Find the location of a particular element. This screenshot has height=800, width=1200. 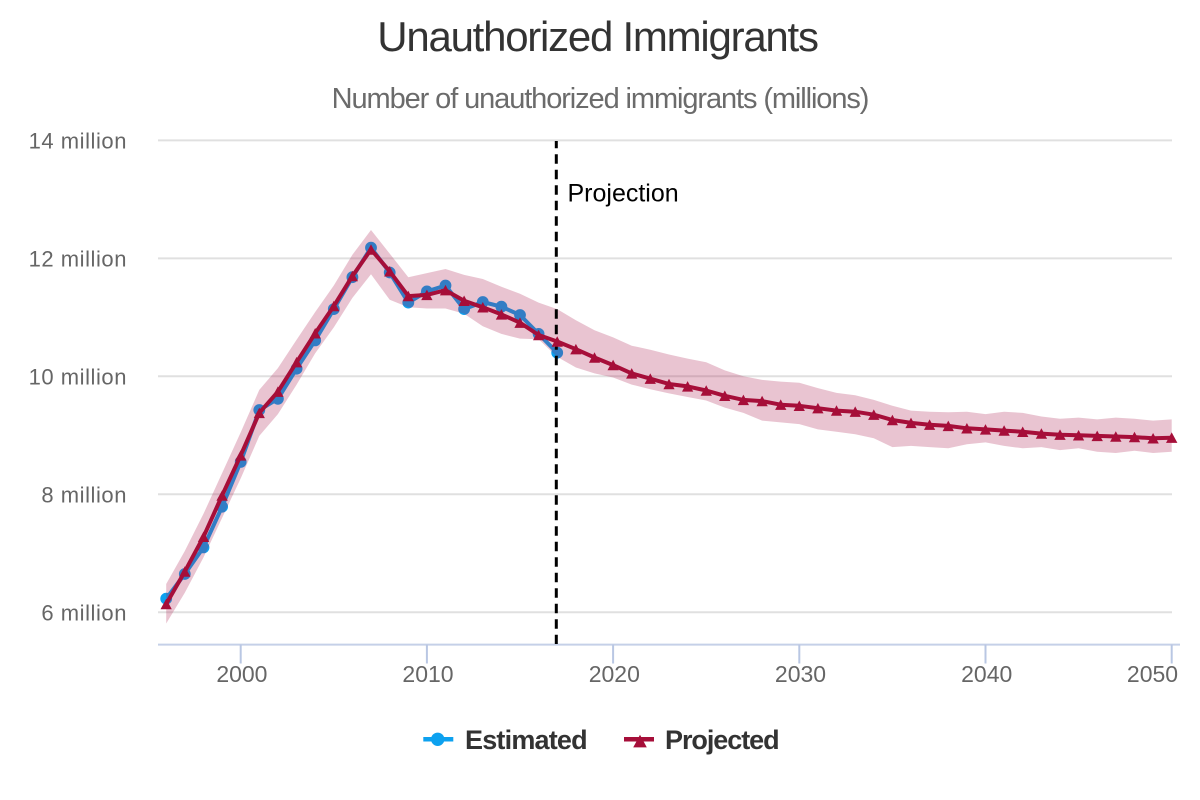

svg-text: 8 million is located at coordinates (84, 495).